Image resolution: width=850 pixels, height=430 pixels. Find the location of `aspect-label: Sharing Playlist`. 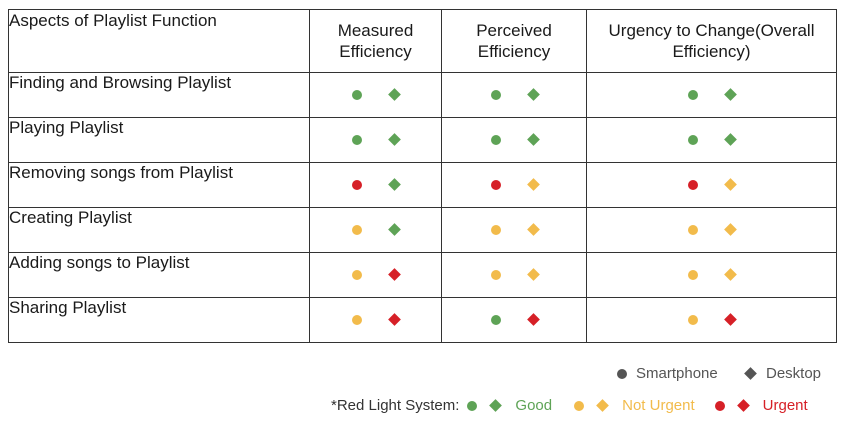

aspect-label: Sharing Playlist is located at coordinates (159, 320).